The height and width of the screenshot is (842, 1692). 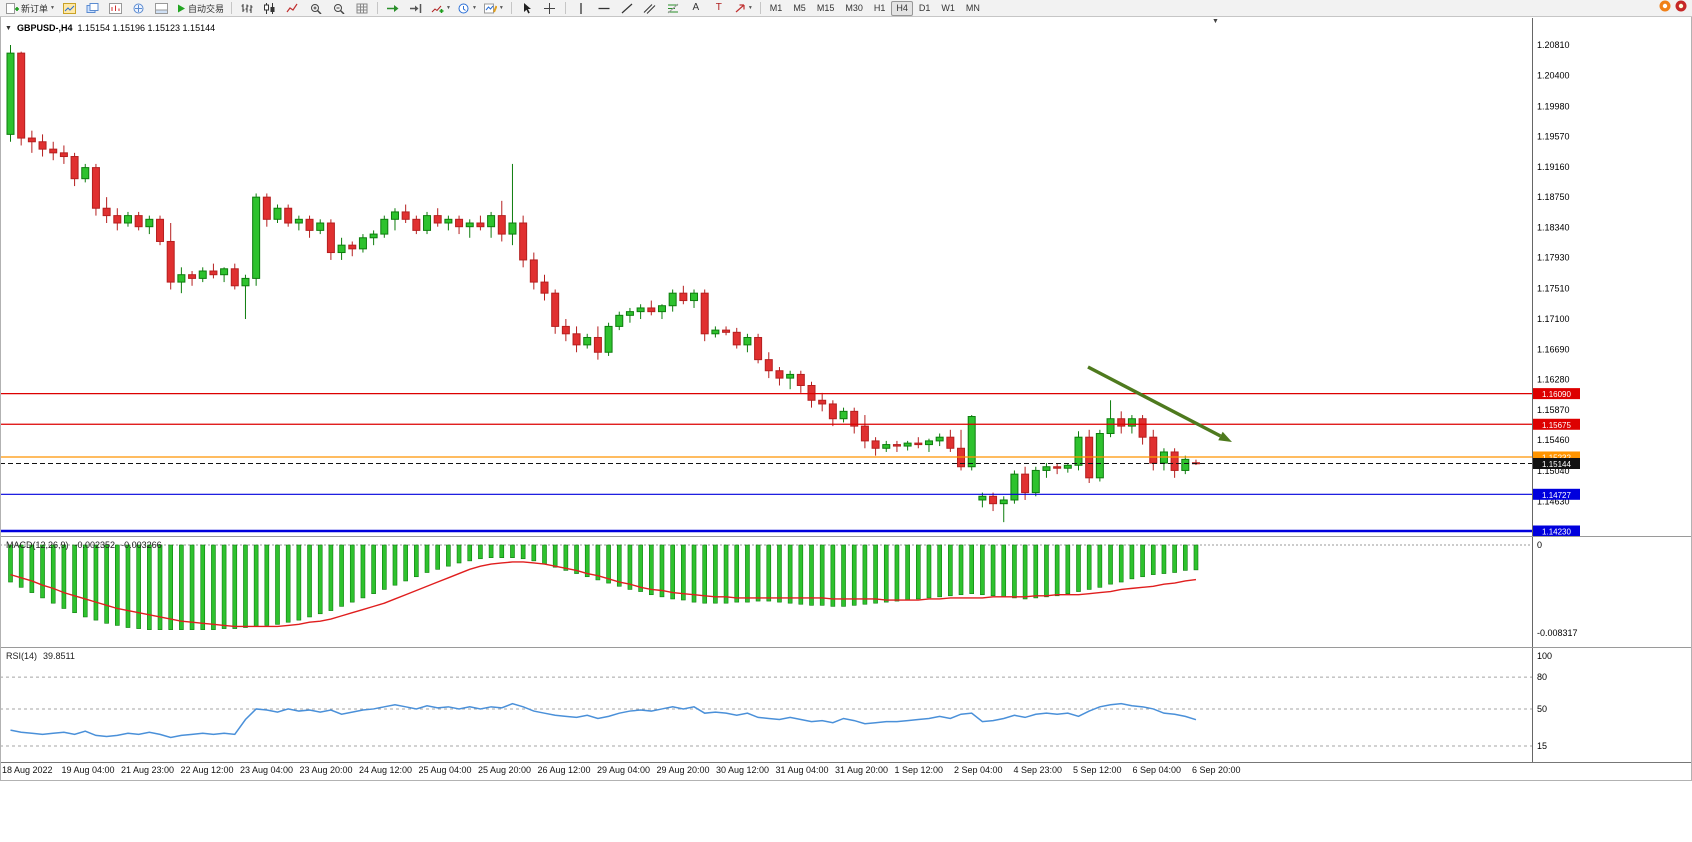 I want to click on fibonacci-button, so click(x=673, y=8).